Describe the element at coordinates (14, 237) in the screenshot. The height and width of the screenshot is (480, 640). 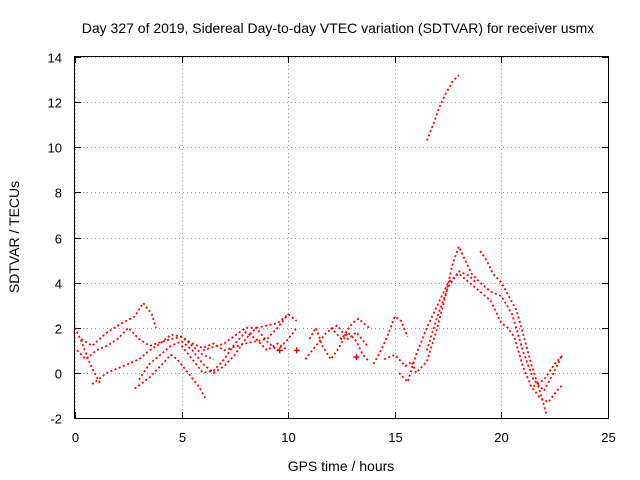
I see `y-axis-label: SDTVAR / TECUs` at that location.